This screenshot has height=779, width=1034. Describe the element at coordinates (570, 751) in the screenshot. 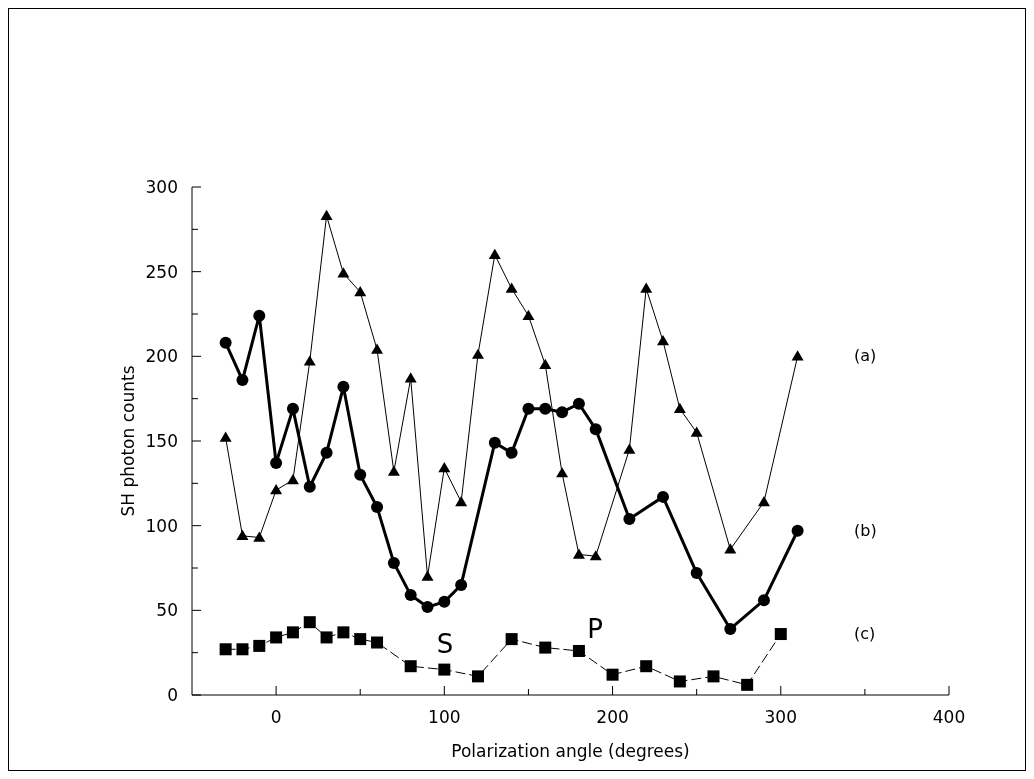

I see `x-axis-title: Polarization angle (degrees)` at that location.